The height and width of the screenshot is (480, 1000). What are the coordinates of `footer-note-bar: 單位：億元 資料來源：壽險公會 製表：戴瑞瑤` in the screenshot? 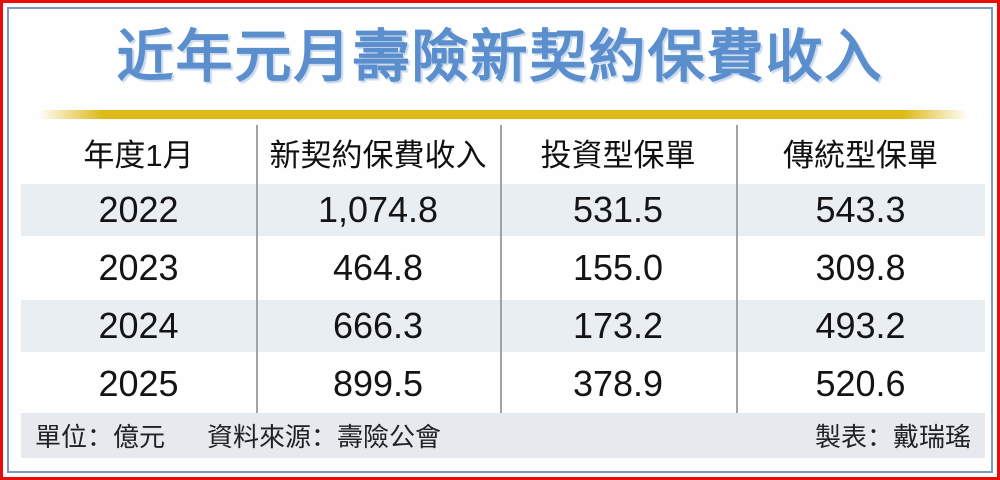 It's located at (503, 435).